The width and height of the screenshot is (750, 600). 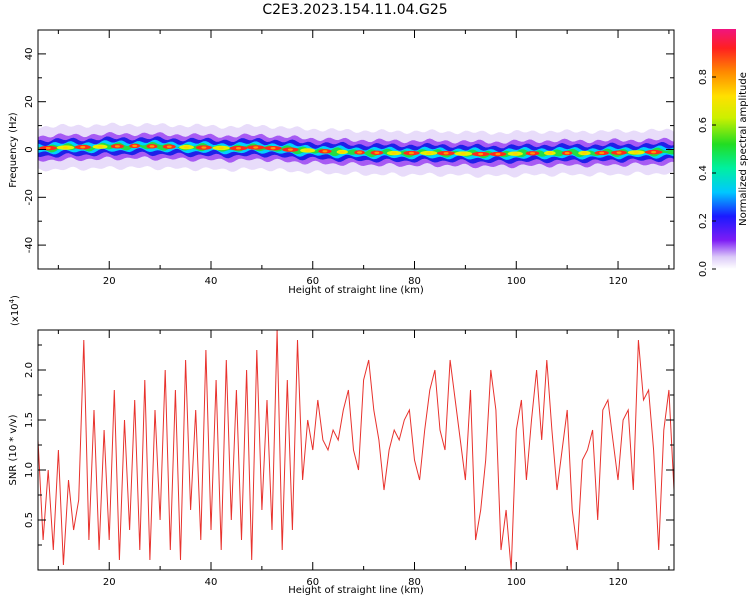 I want to click on snr-scale-label: (x104), so click(x=14, y=310).